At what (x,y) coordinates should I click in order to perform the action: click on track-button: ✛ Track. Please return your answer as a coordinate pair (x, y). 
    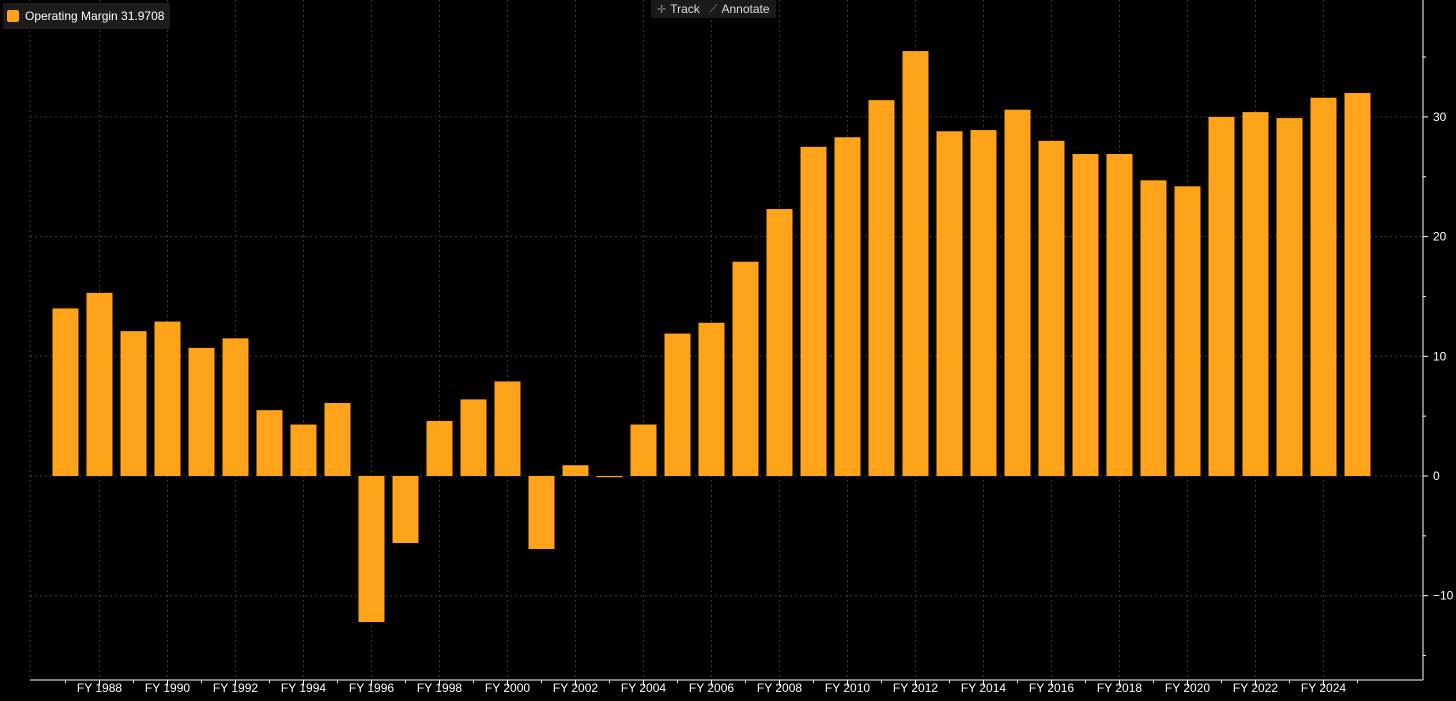
    Looking at the image, I should click on (678, 9).